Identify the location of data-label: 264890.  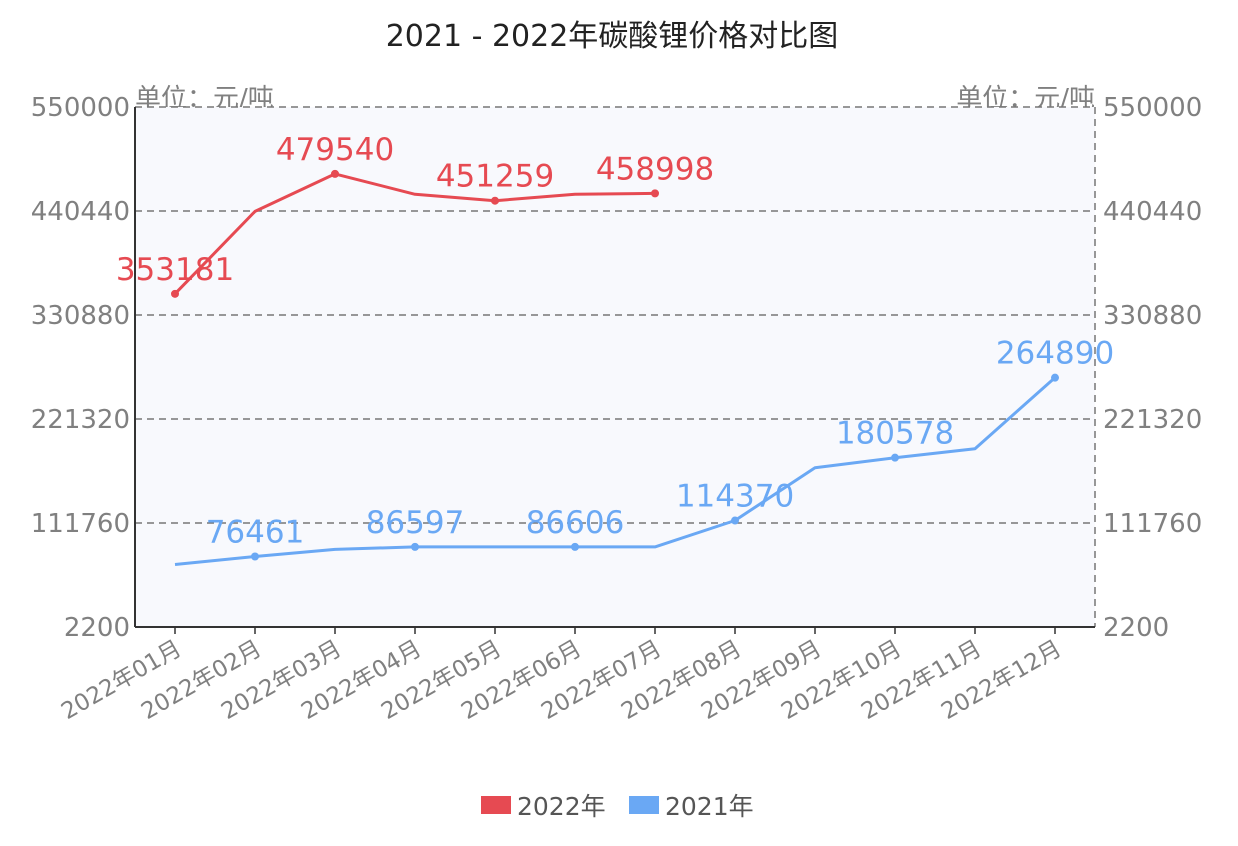
(1055, 354).